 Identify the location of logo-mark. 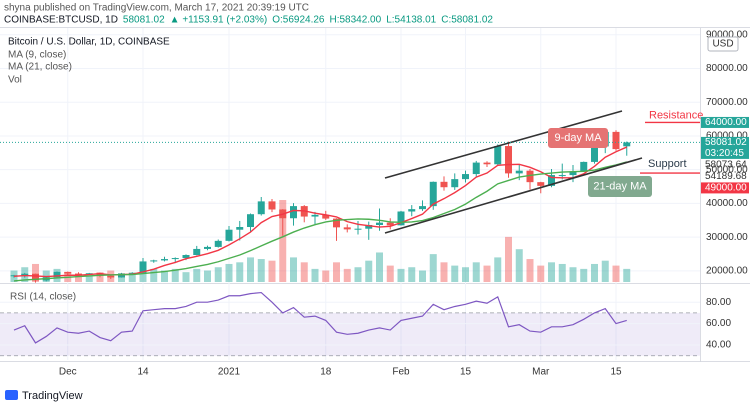
(11, 395).